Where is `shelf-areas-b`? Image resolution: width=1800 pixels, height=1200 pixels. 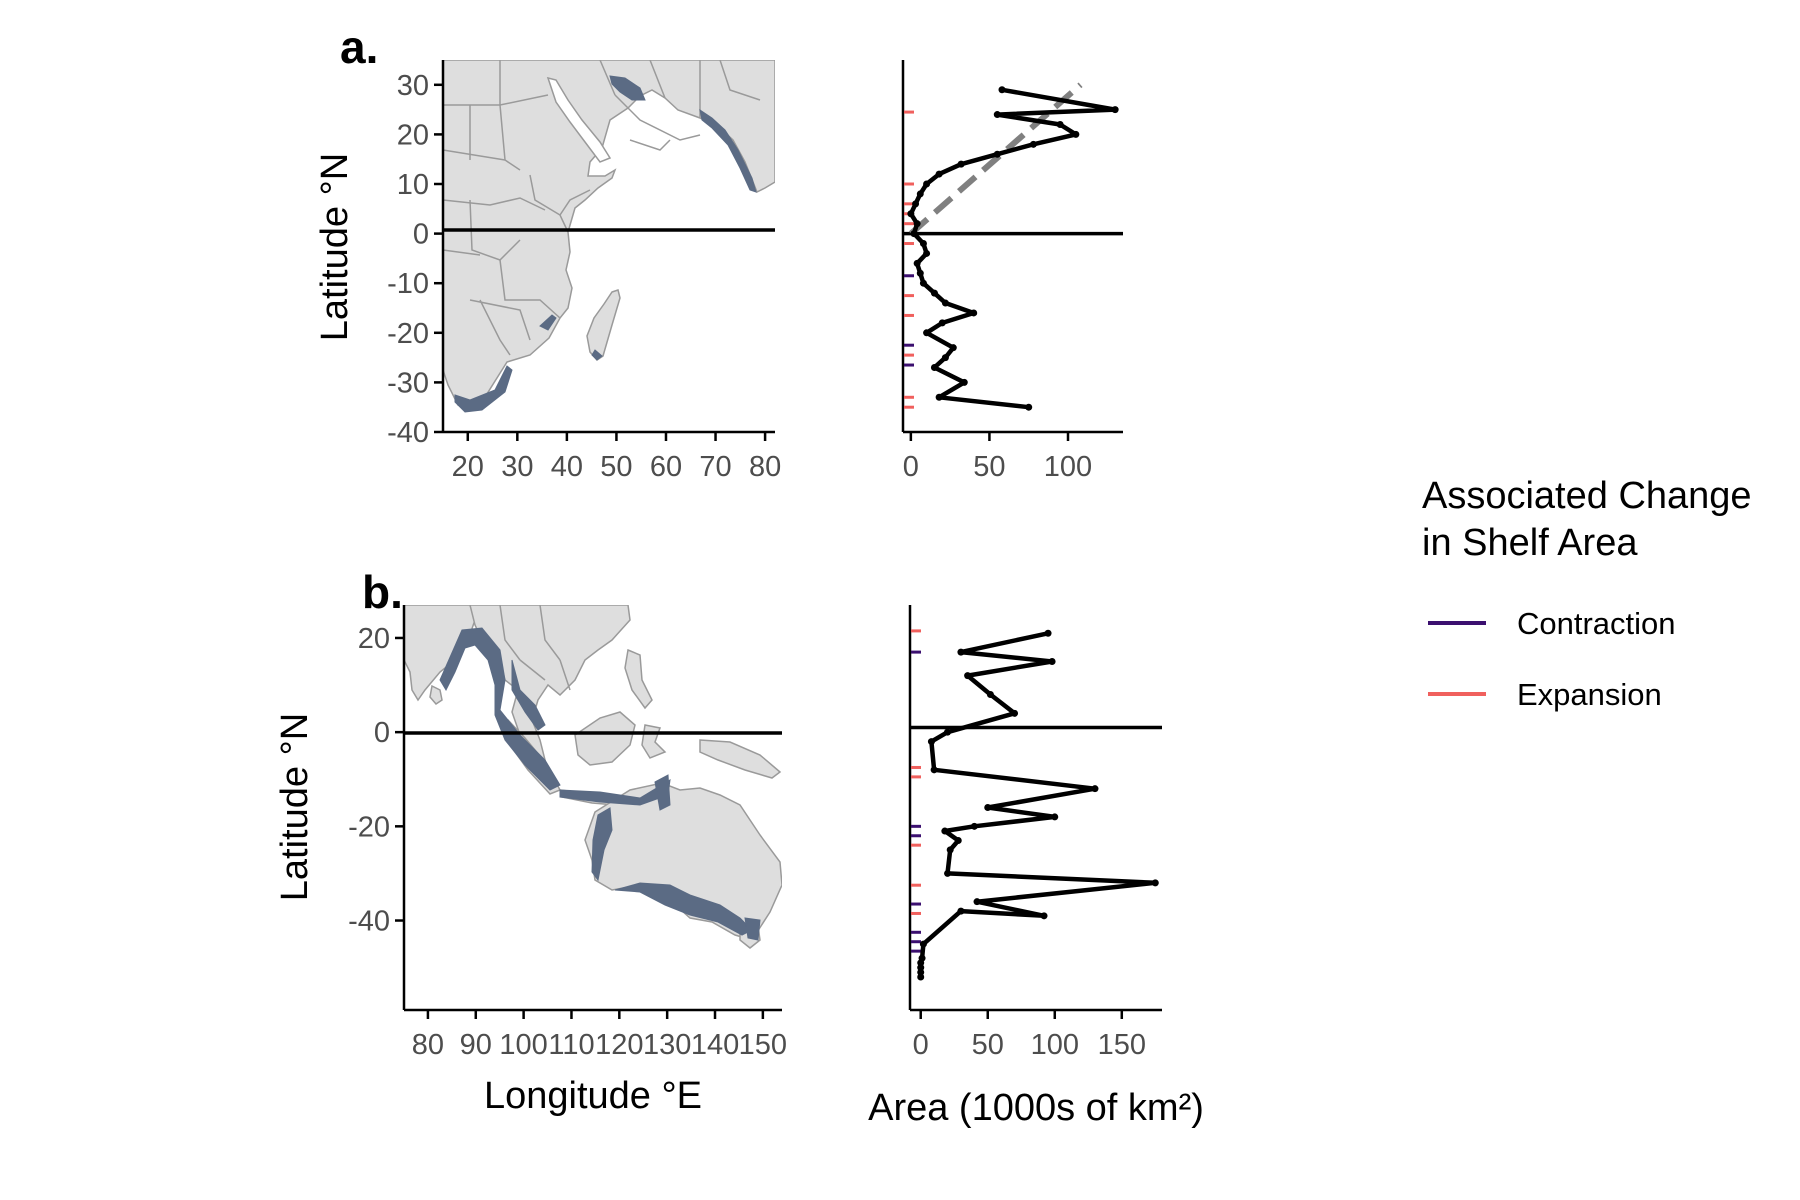
shelf-areas-b is located at coordinates (600, 784).